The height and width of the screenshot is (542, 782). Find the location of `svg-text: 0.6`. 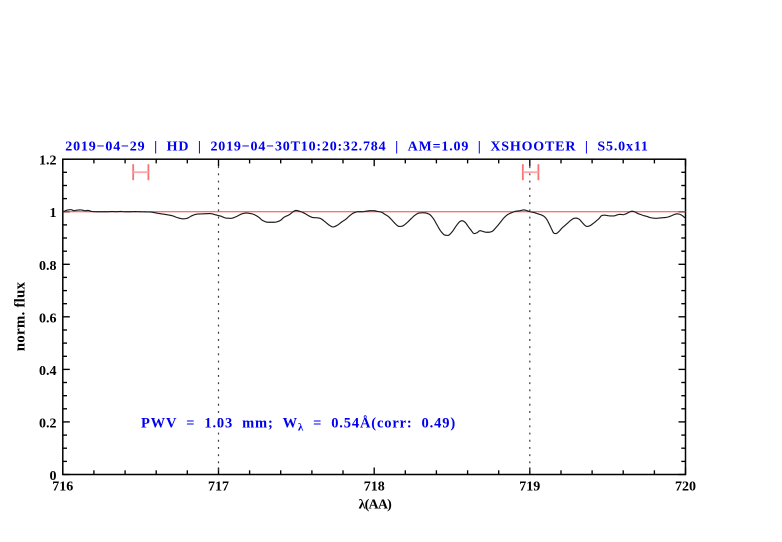

svg-text: 0.6 is located at coordinates (48, 318).